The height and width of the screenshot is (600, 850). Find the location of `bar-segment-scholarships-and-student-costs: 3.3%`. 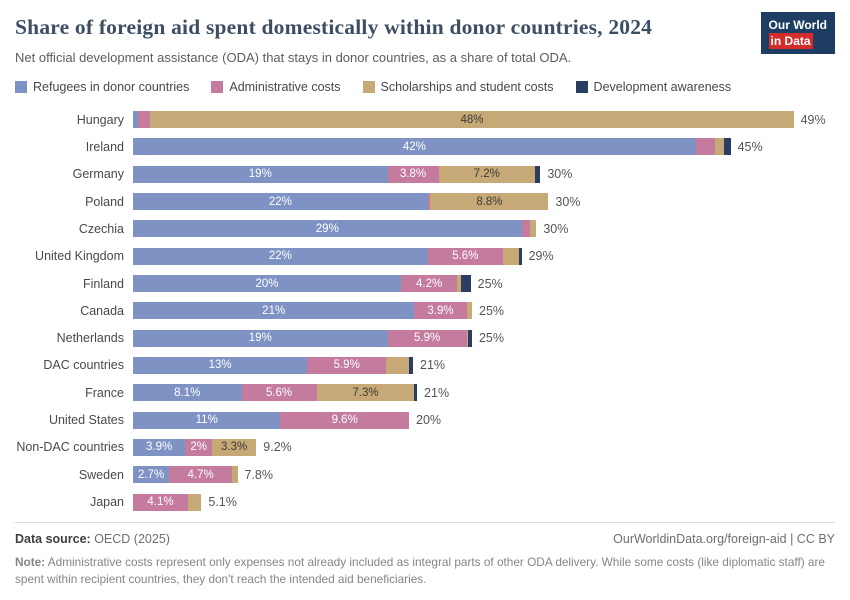

bar-segment-scholarships-and-student-costs: 3.3% is located at coordinates (234, 447).